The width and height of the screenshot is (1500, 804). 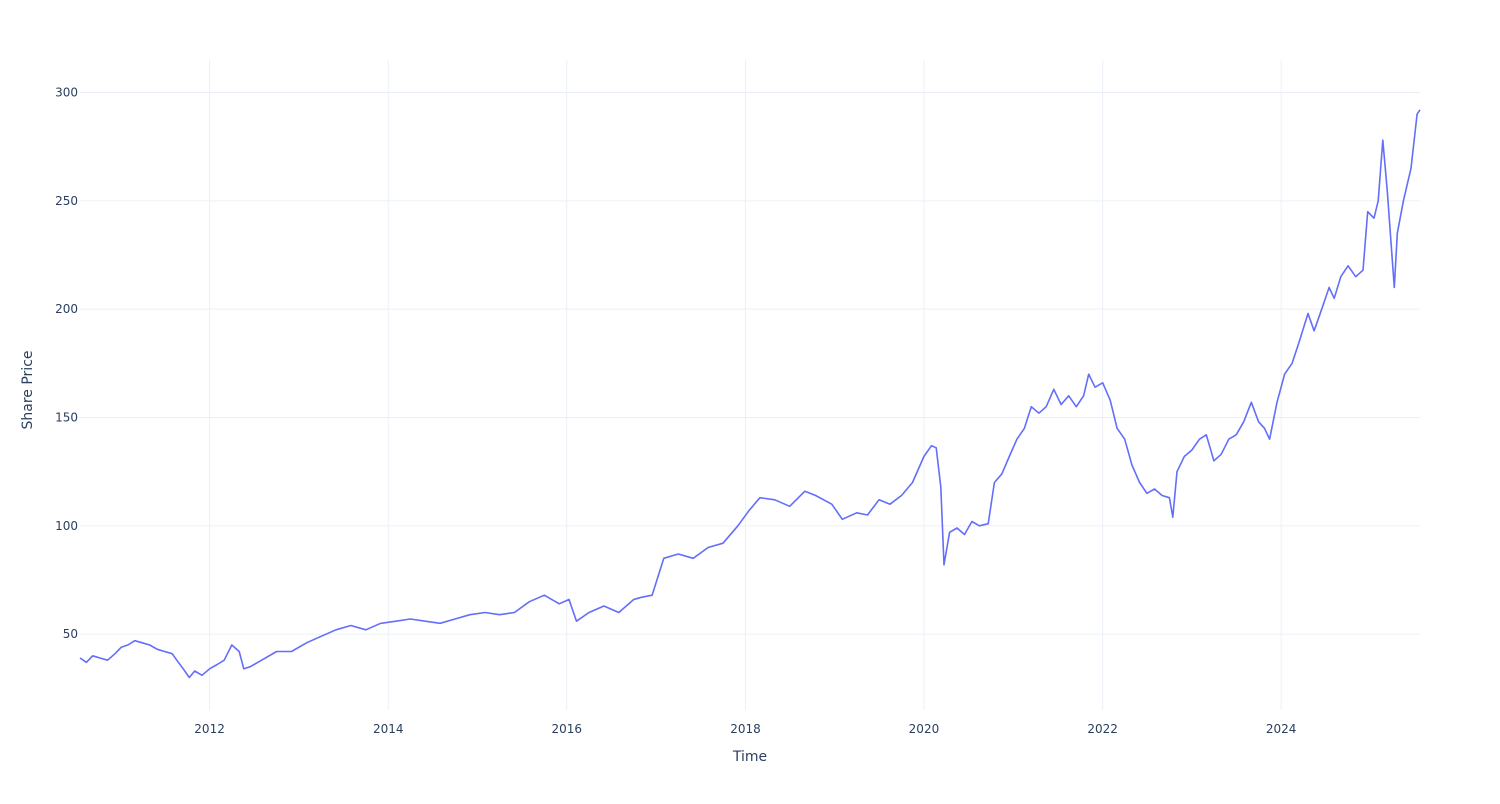 I want to click on y-tick-label: 100, so click(x=66, y=526).